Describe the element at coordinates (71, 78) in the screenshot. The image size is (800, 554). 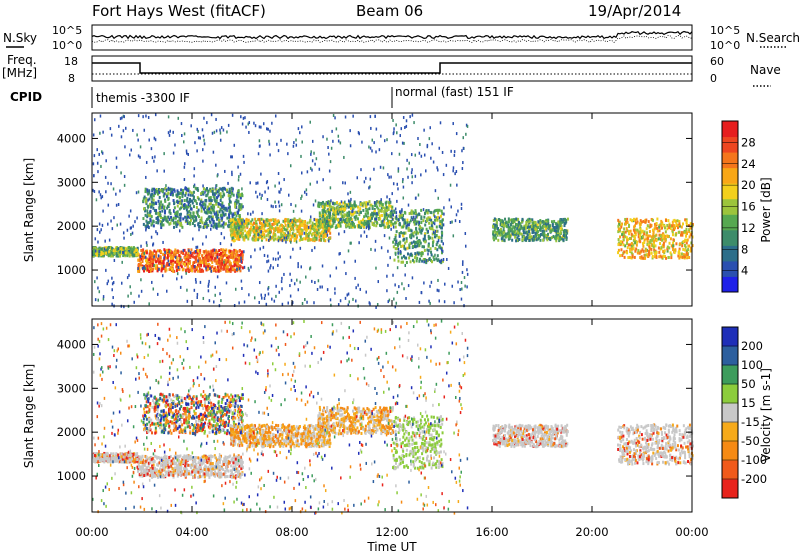
I see `freq-tick-low: 8` at that location.